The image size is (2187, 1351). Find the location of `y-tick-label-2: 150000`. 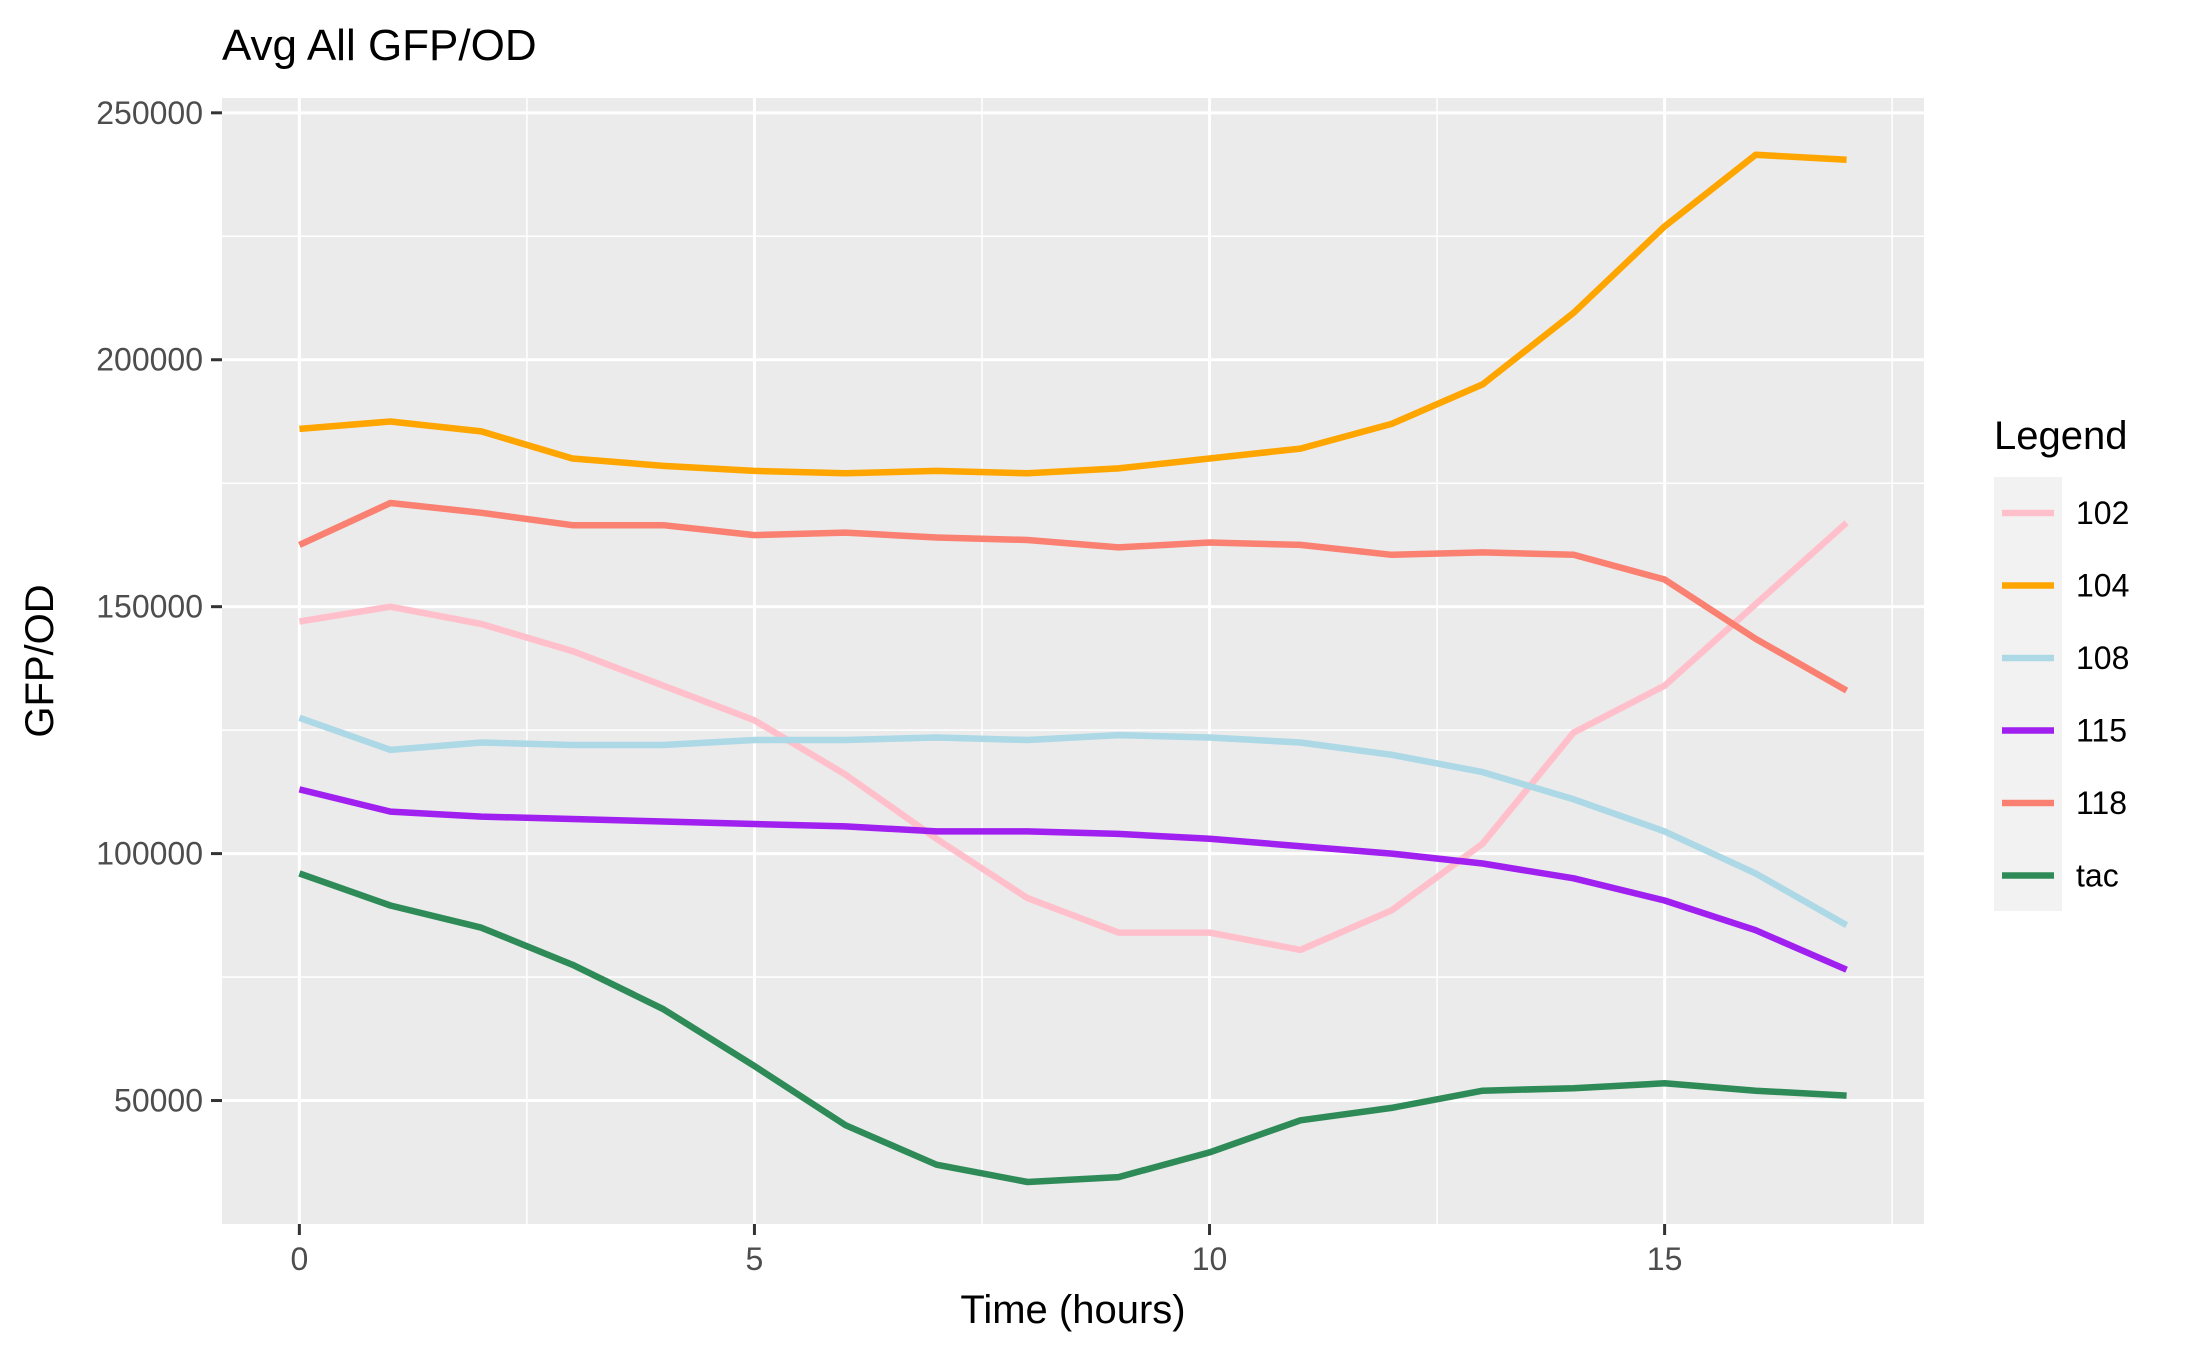

y-tick-label-2: 150000 is located at coordinates (149, 607).